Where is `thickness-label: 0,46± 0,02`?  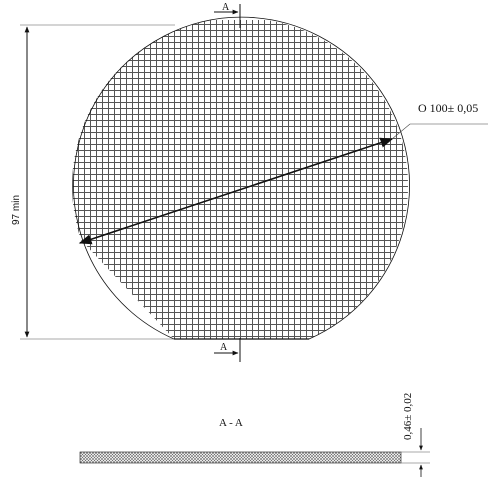 thickness-label: 0,46± 0,02 is located at coordinates (408, 416).